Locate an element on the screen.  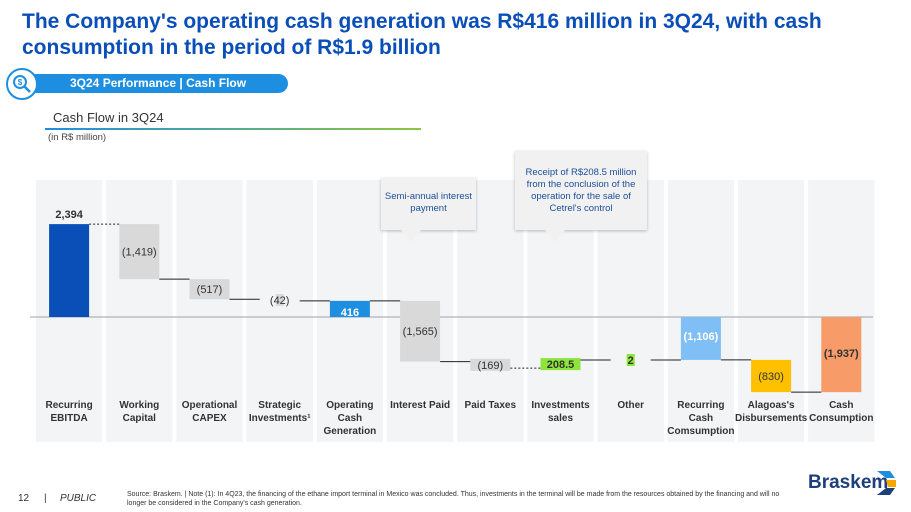
callout-interest: Semi-annual interest payment is located at coordinates (428, 210).